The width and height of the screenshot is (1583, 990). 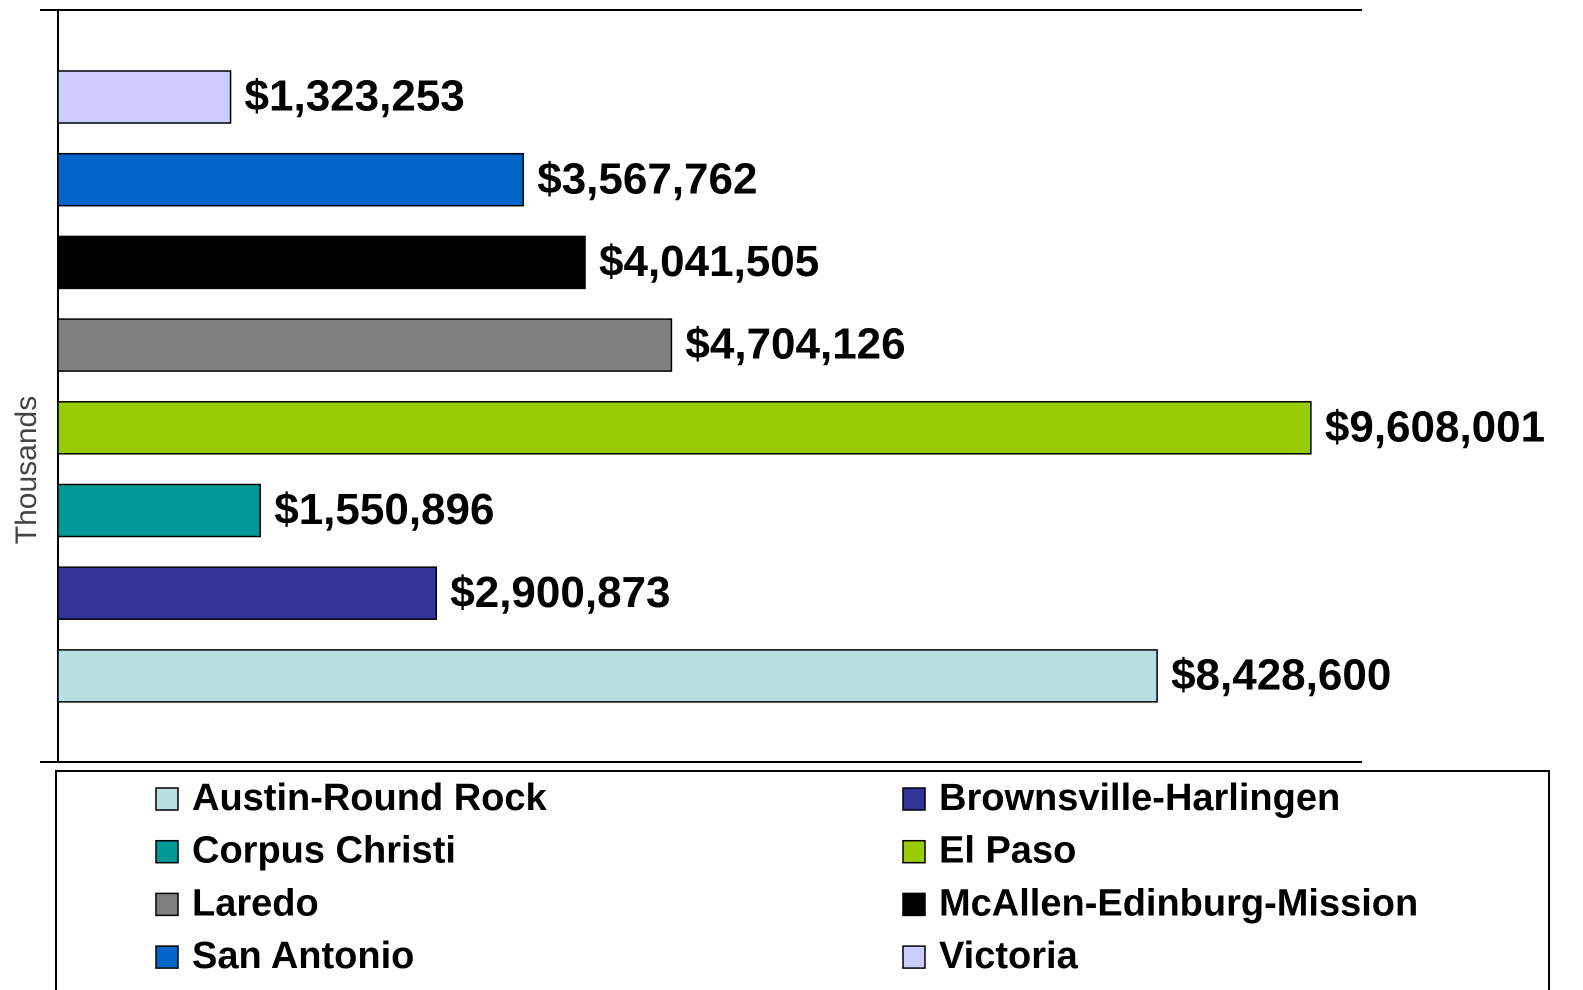 What do you see at coordinates (324, 851) in the screenshot?
I see `legend-label: Corpus Christi` at bounding box center [324, 851].